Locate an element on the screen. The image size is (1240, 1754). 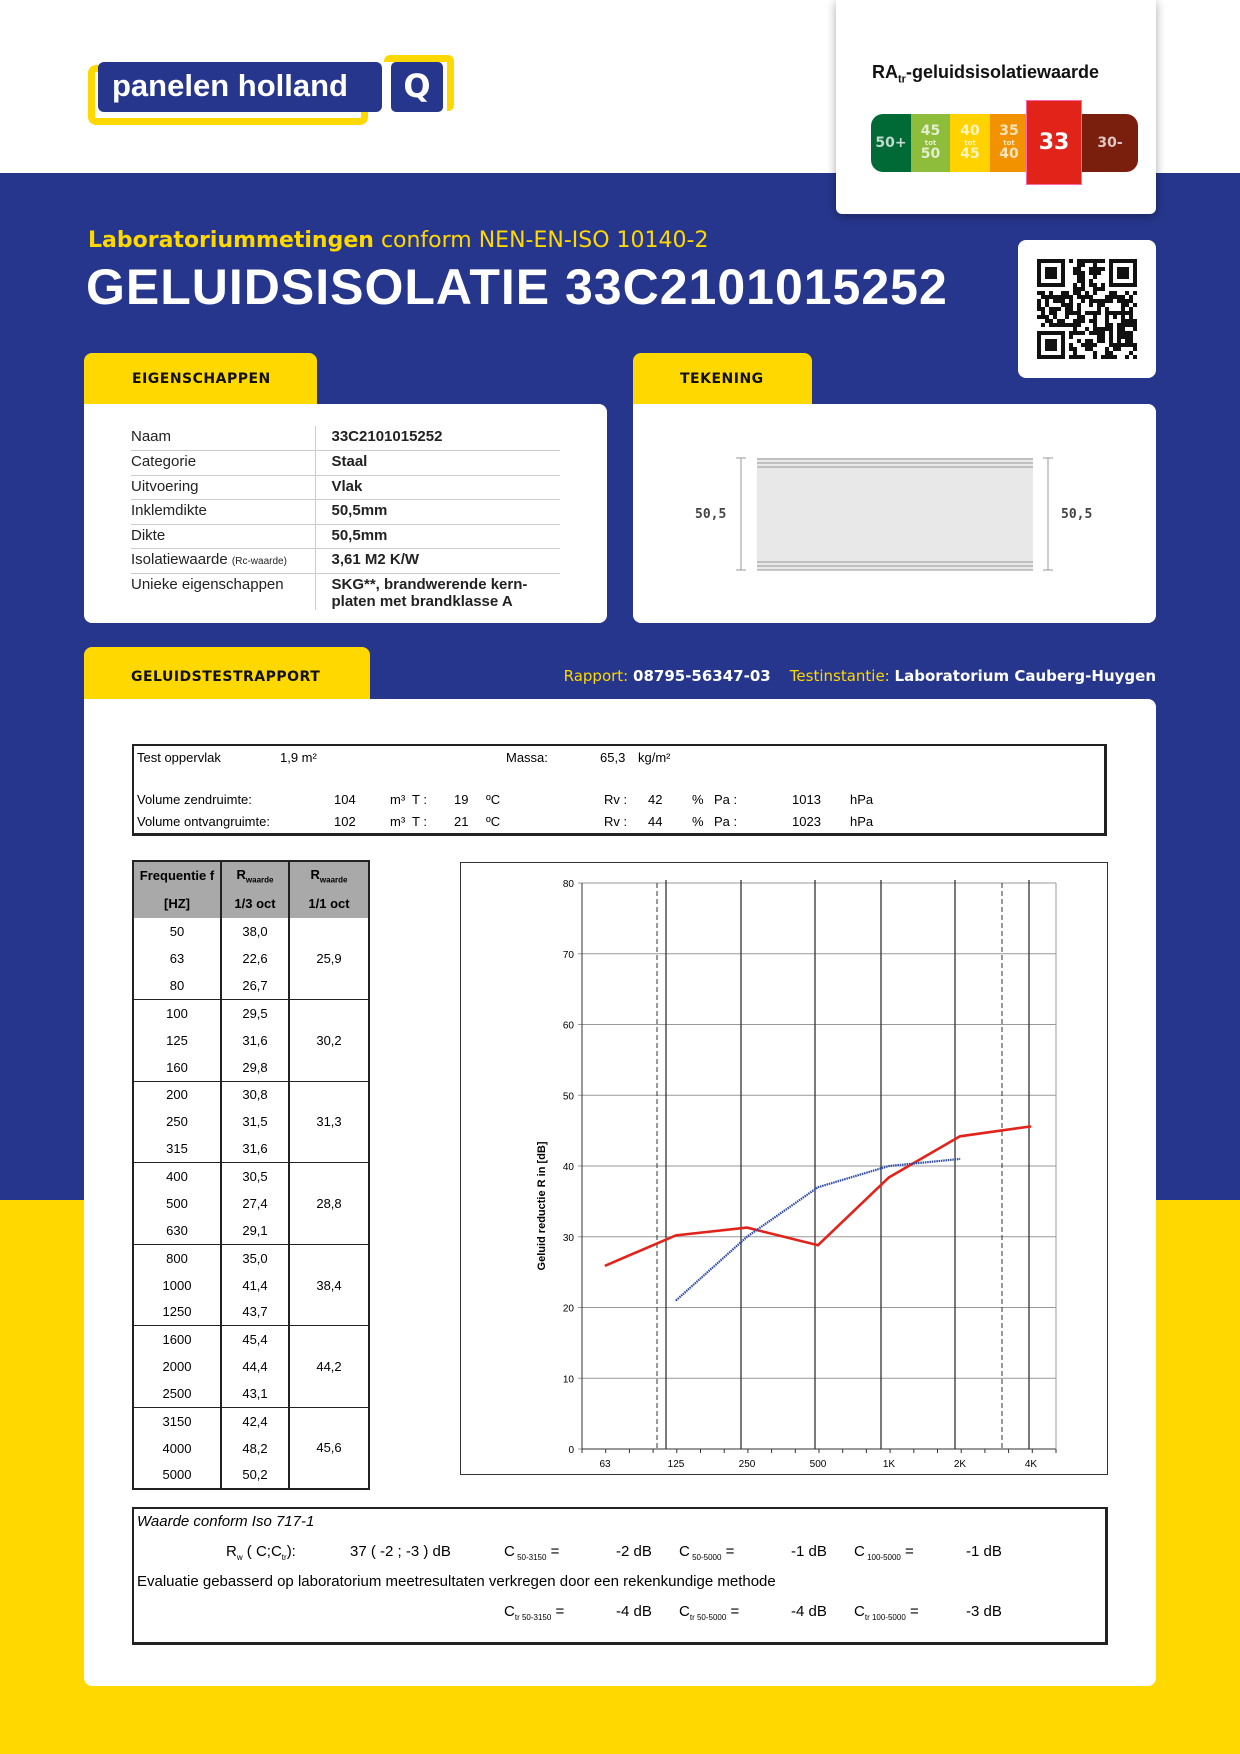
table-row: 100 29,5 30,2 is located at coordinates (250, 1040).